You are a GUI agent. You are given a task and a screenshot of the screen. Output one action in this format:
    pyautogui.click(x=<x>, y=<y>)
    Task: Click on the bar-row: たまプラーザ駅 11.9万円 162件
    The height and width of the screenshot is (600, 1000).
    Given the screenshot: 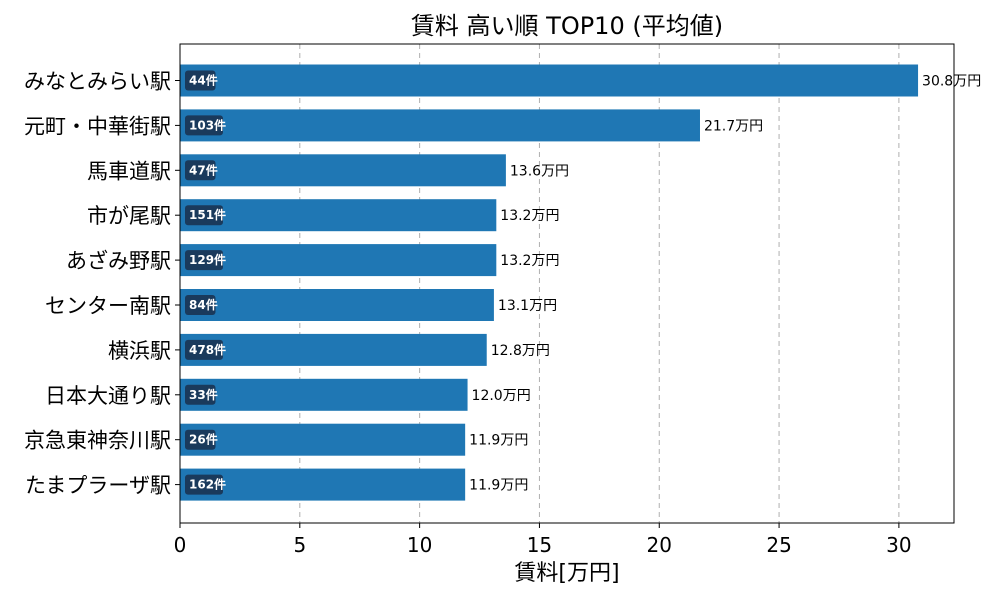 What is the action you would take?
    pyautogui.click(x=276, y=484)
    